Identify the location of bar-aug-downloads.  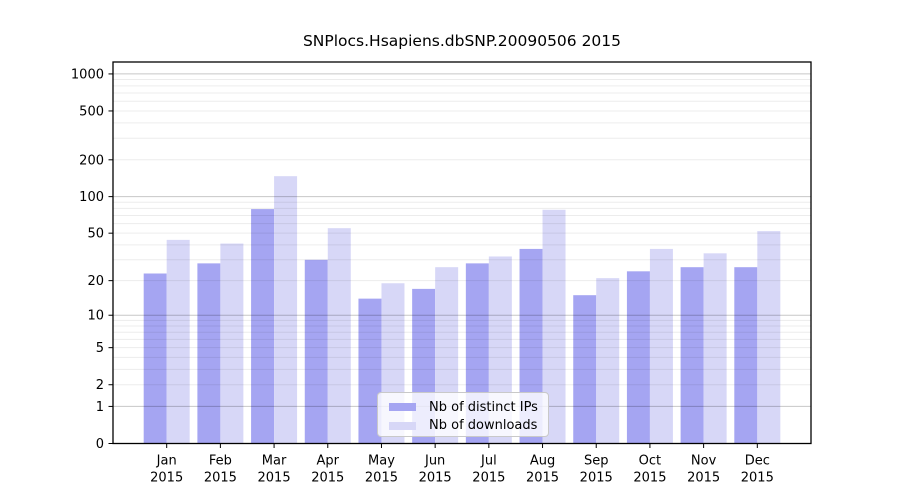
(554, 326).